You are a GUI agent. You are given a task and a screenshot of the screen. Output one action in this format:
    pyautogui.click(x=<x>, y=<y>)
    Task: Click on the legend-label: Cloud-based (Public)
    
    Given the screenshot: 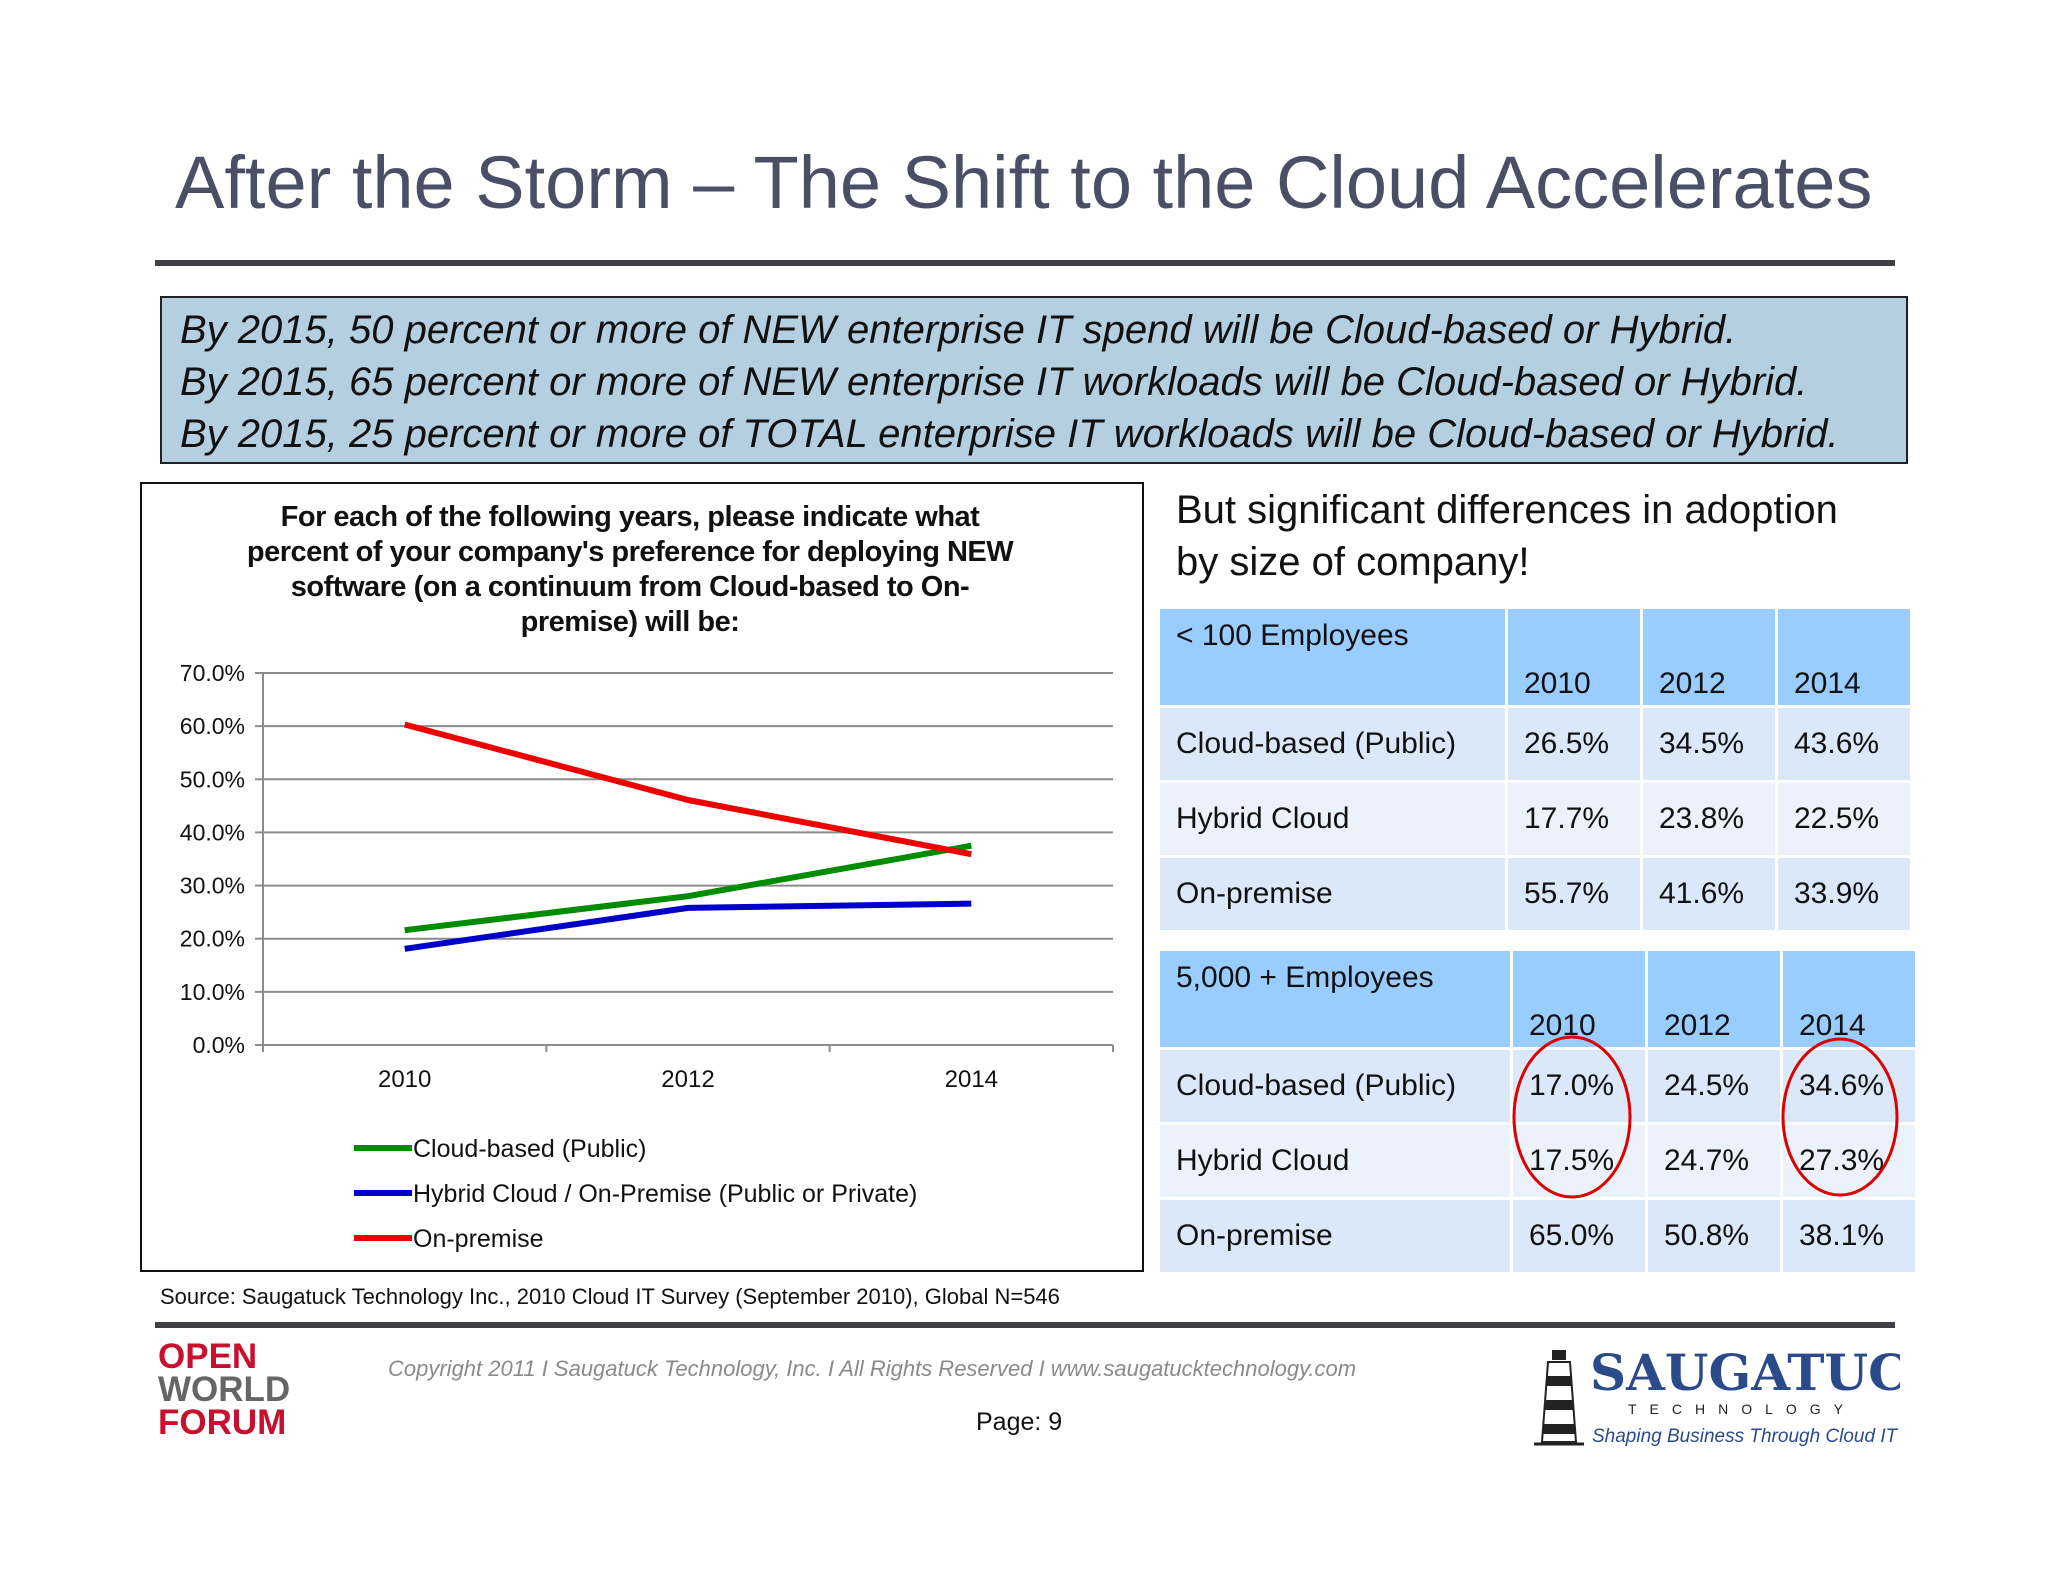 What is the action you would take?
    pyautogui.click(x=529, y=1149)
    